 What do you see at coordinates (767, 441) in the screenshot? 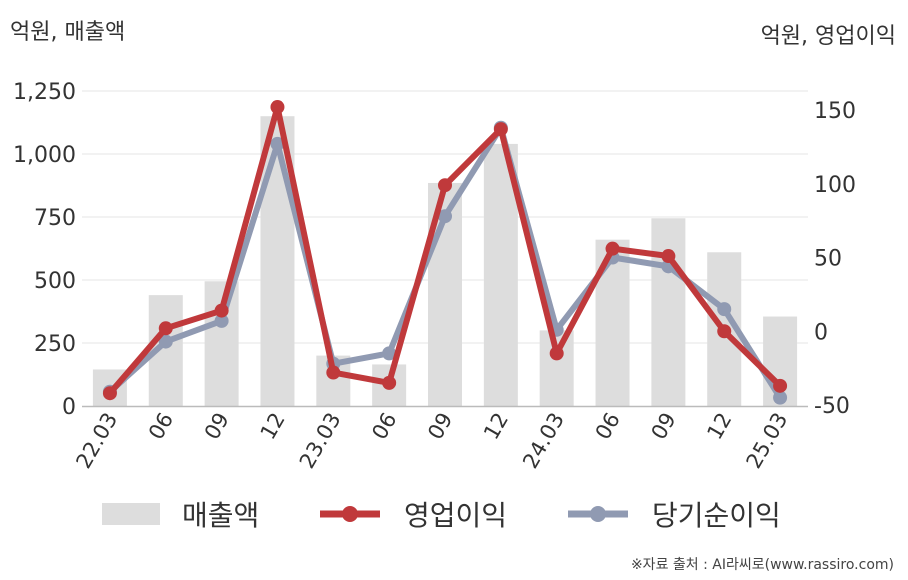
I see `x-tick-label: 25.03` at bounding box center [767, 441].